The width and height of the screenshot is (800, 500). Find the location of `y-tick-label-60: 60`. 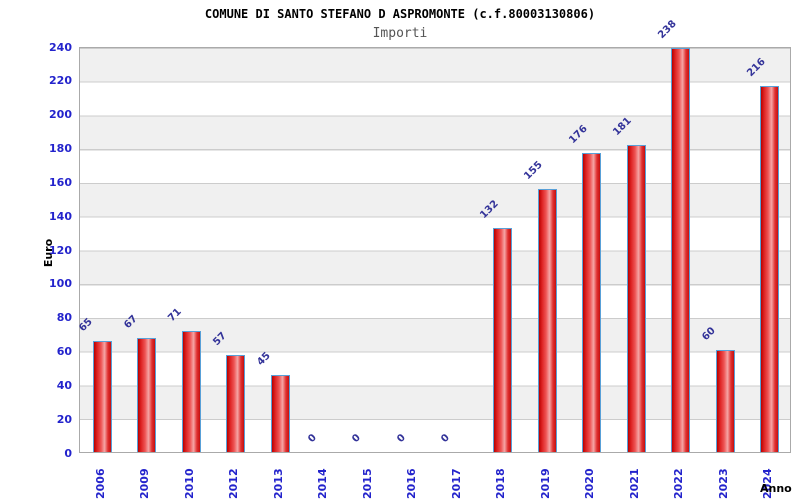

y-tick-label-60: 60 is located at coordinates (64, 351).